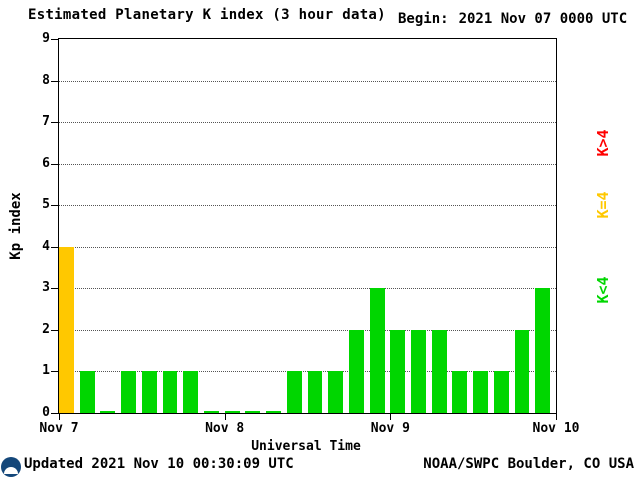 The image size is (640, 480). What do you see at coordinates (46, 371) in the screenshot?
I see `y-tick-label: 1` at bounding box center [46, 371].